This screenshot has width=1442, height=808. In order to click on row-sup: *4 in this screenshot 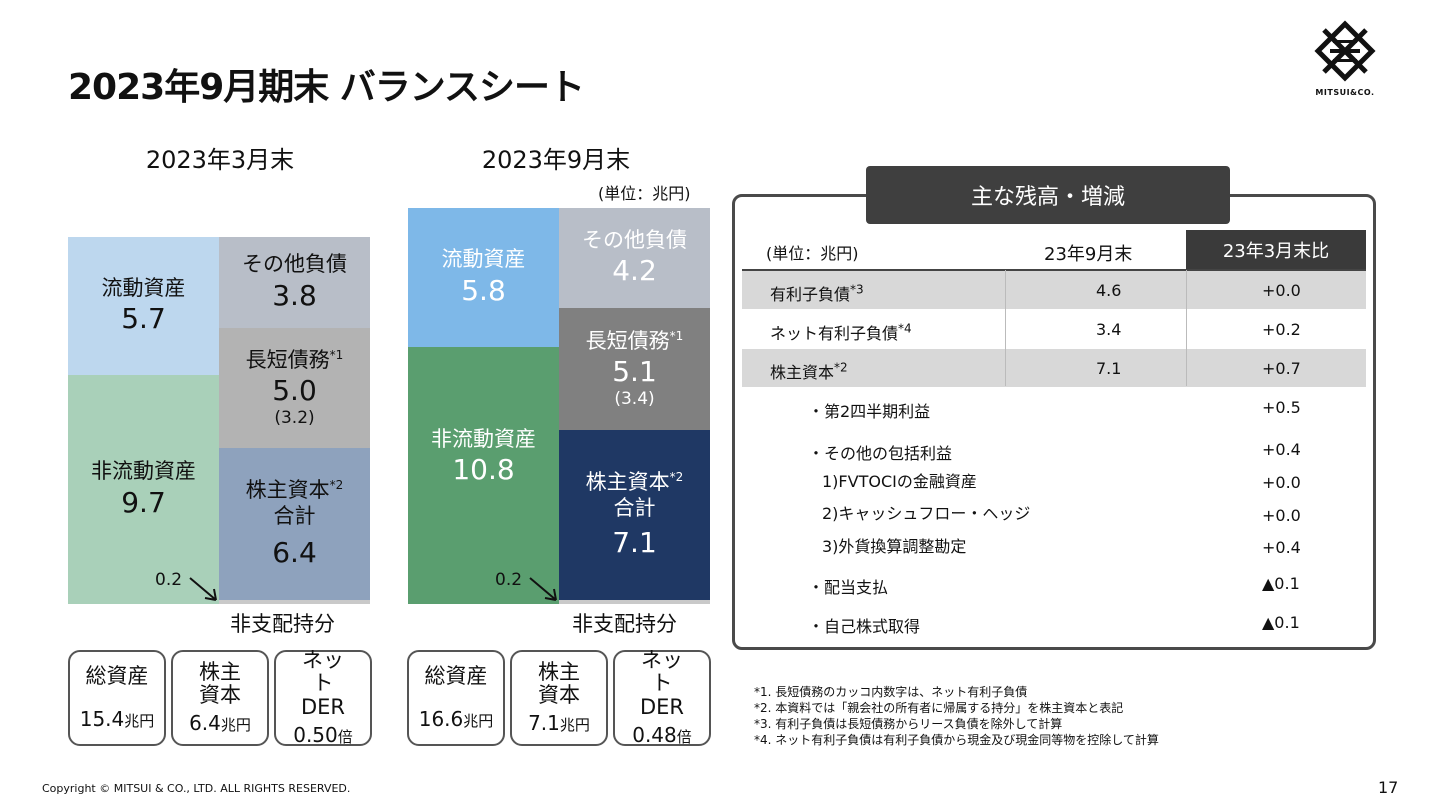, I will do `click(905, 328)`.